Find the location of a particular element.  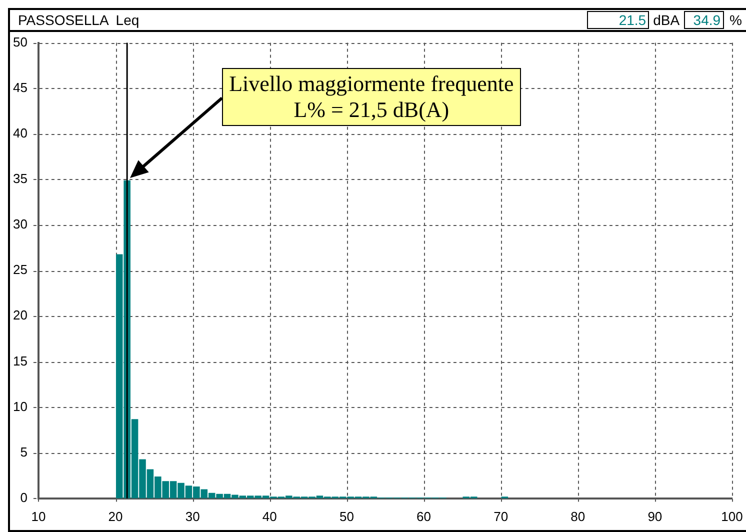

x-tick-label: 90 is located at coordinates (655, 516).